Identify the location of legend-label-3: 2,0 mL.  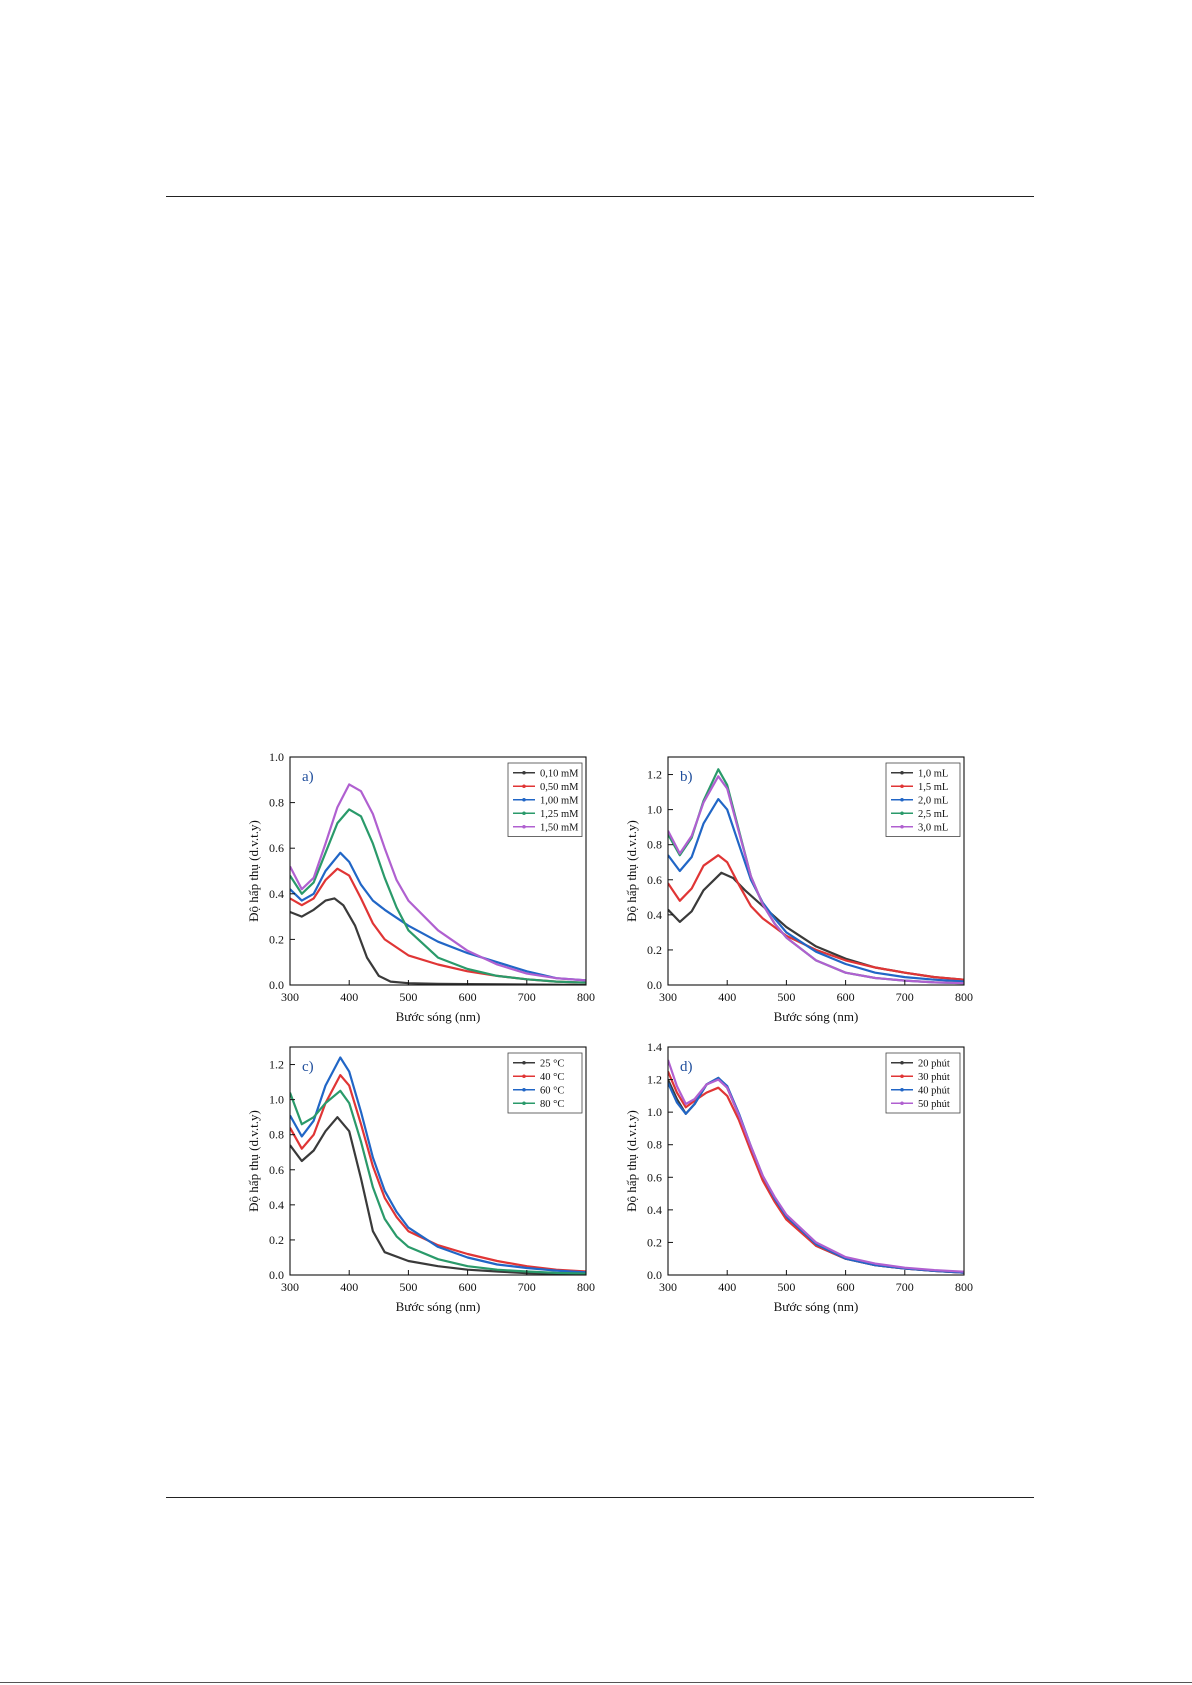
(933, 800).